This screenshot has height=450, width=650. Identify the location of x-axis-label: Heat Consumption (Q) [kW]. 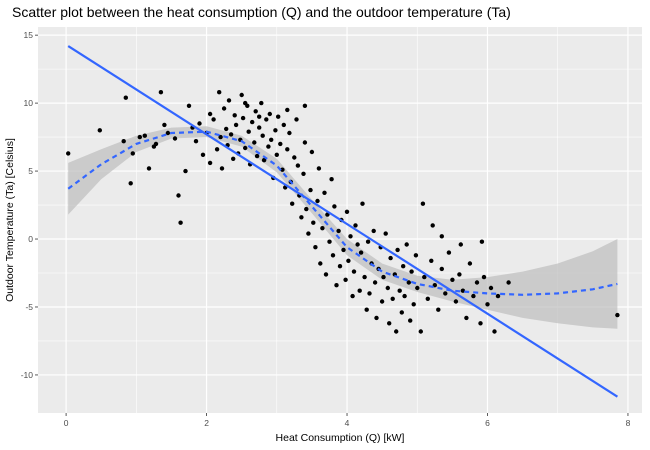
(340, 438).